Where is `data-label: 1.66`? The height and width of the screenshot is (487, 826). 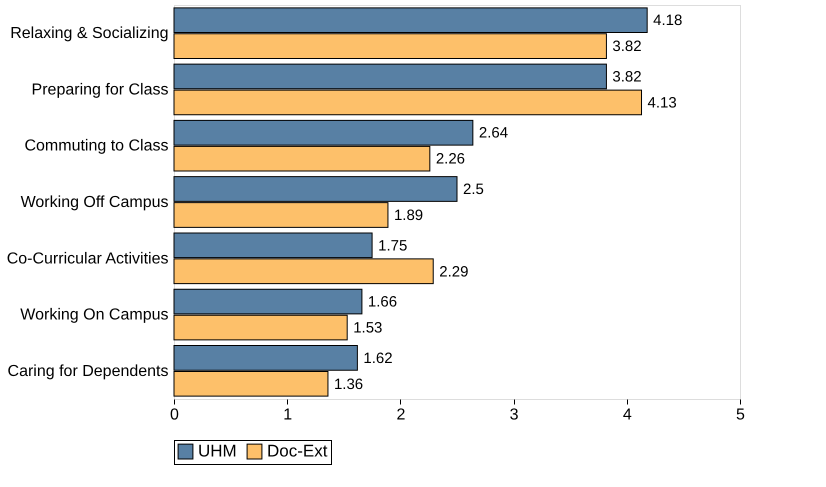 data-label: 1.66 is located at coordinates (383, 302).